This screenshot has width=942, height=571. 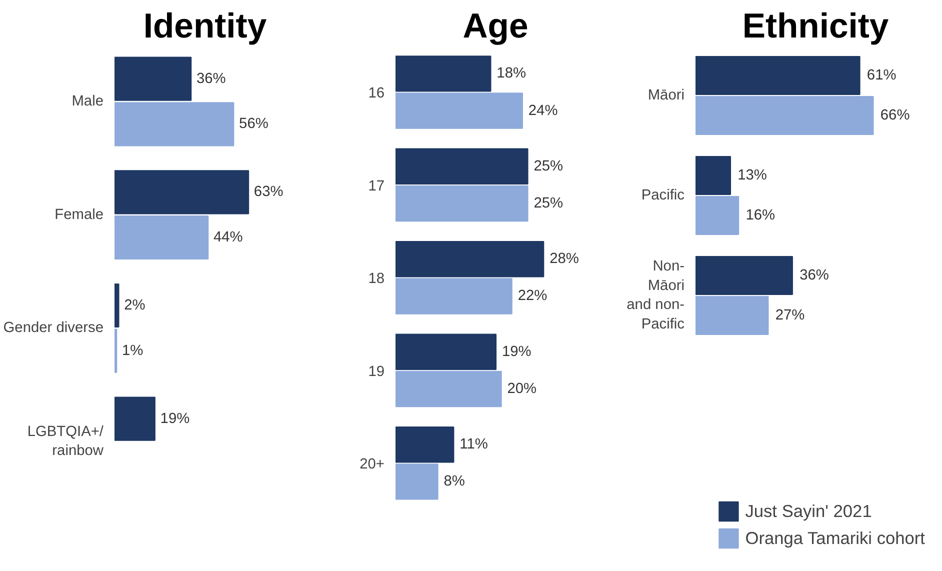 What do you see at coordinates (808, 511) in the screenshot?
I see `legend-label: Just Sayin' 2021` at bounding box center [808, 511].